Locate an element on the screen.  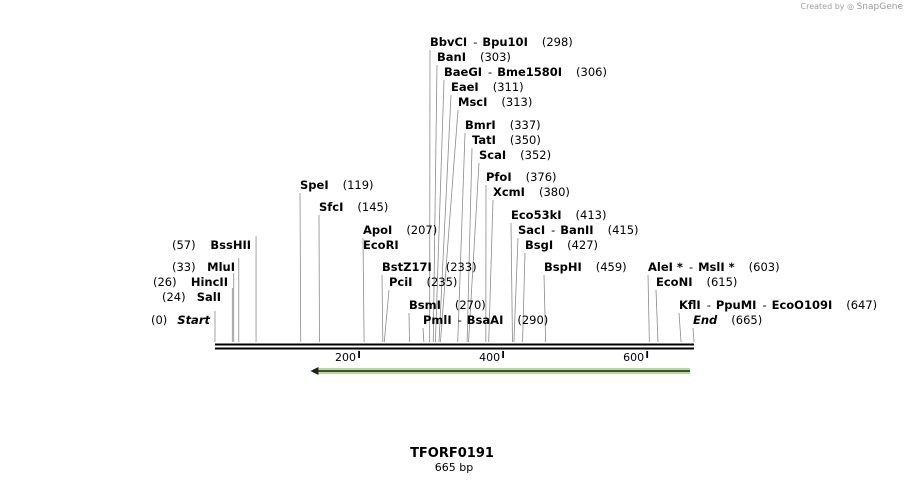
snapgene-logo-icon: ◎ is located at coordinates (851, 6).